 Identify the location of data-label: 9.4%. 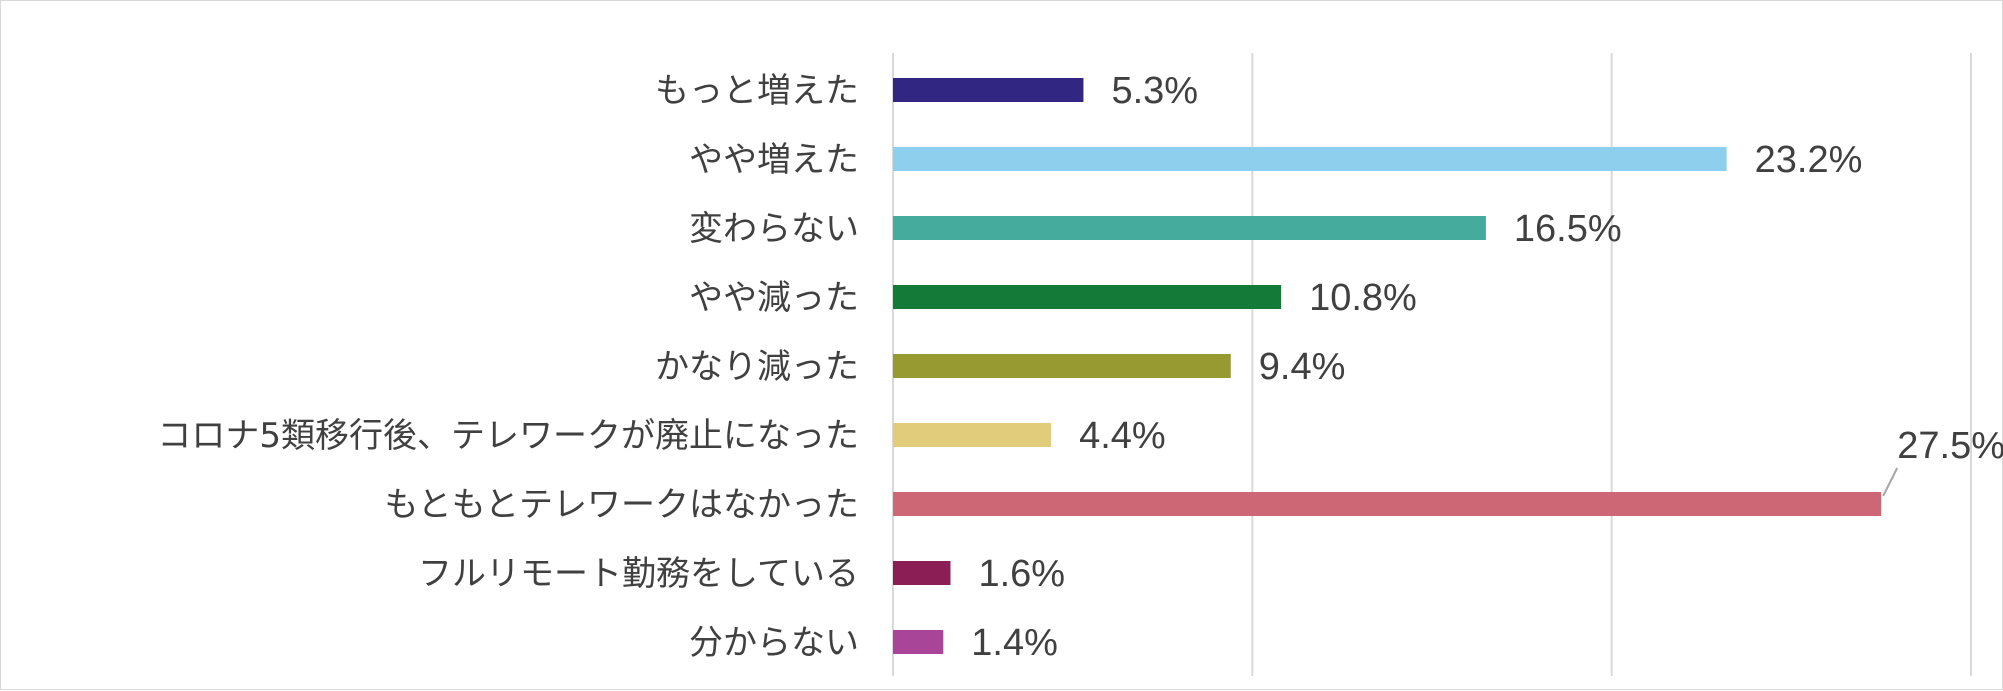
(1302, 367).